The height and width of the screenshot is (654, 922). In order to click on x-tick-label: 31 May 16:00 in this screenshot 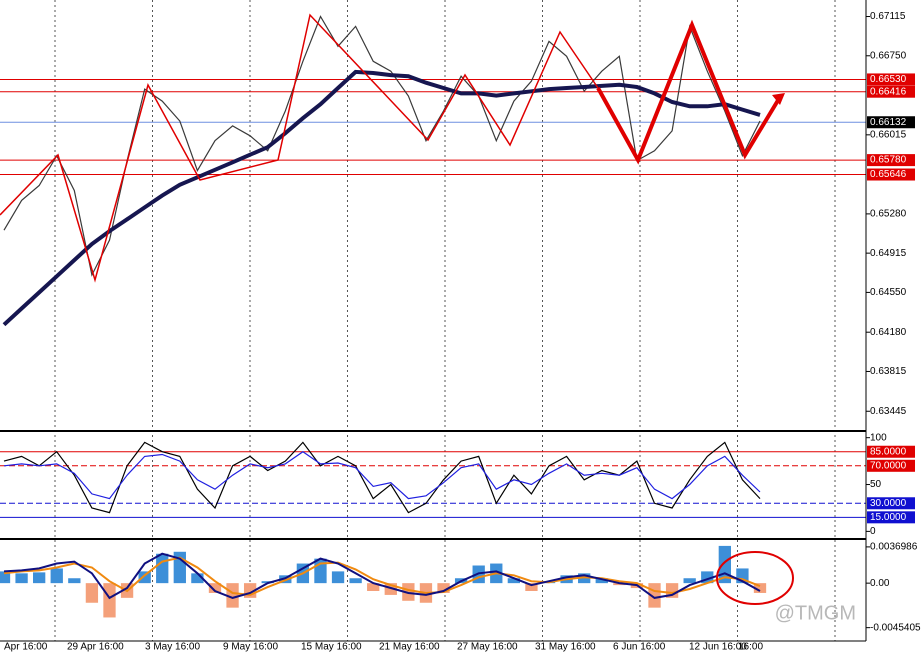, I will do `click(565, 647)`.